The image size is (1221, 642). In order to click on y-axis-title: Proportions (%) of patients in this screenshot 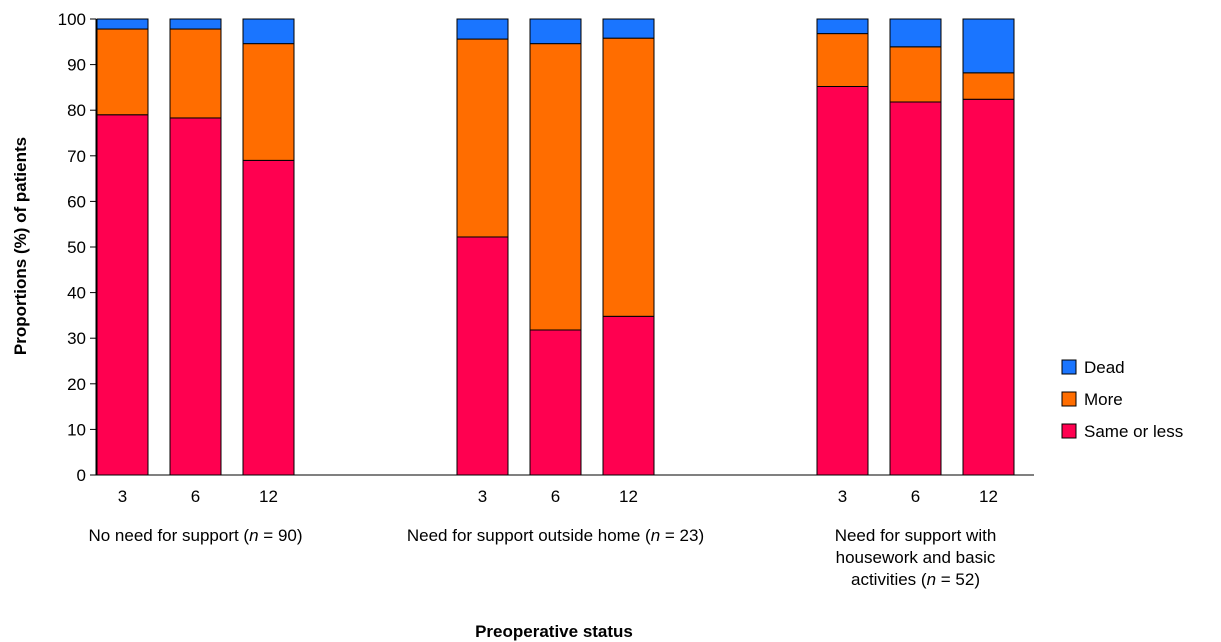, I will do `click(20, 246)`.